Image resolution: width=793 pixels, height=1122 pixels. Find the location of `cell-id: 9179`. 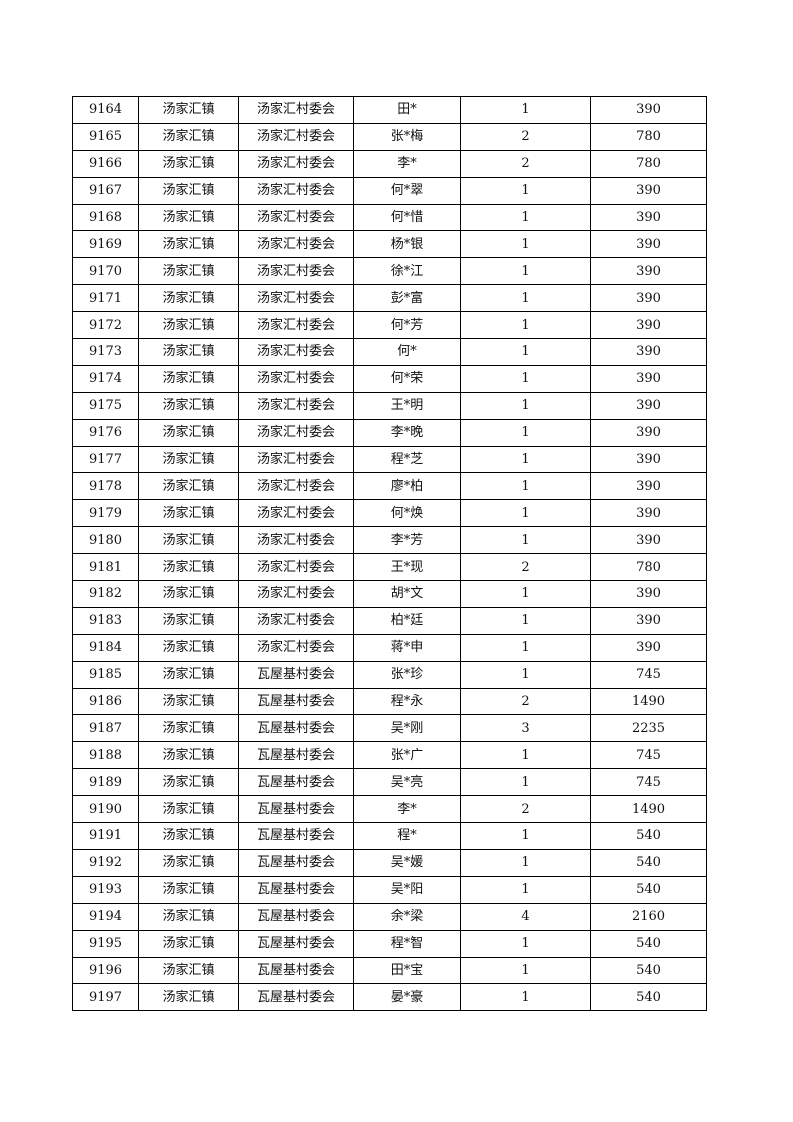

cell-id: 9179 is located at coordinates (105, 513).